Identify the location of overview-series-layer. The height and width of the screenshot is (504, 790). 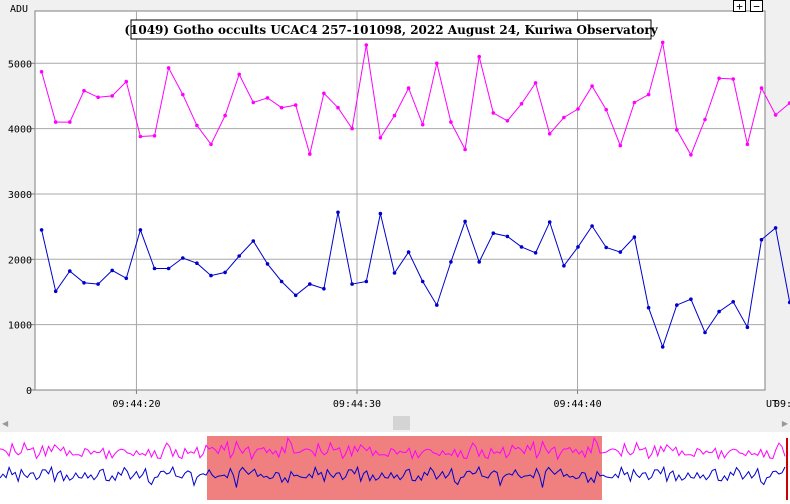
(393, 462).